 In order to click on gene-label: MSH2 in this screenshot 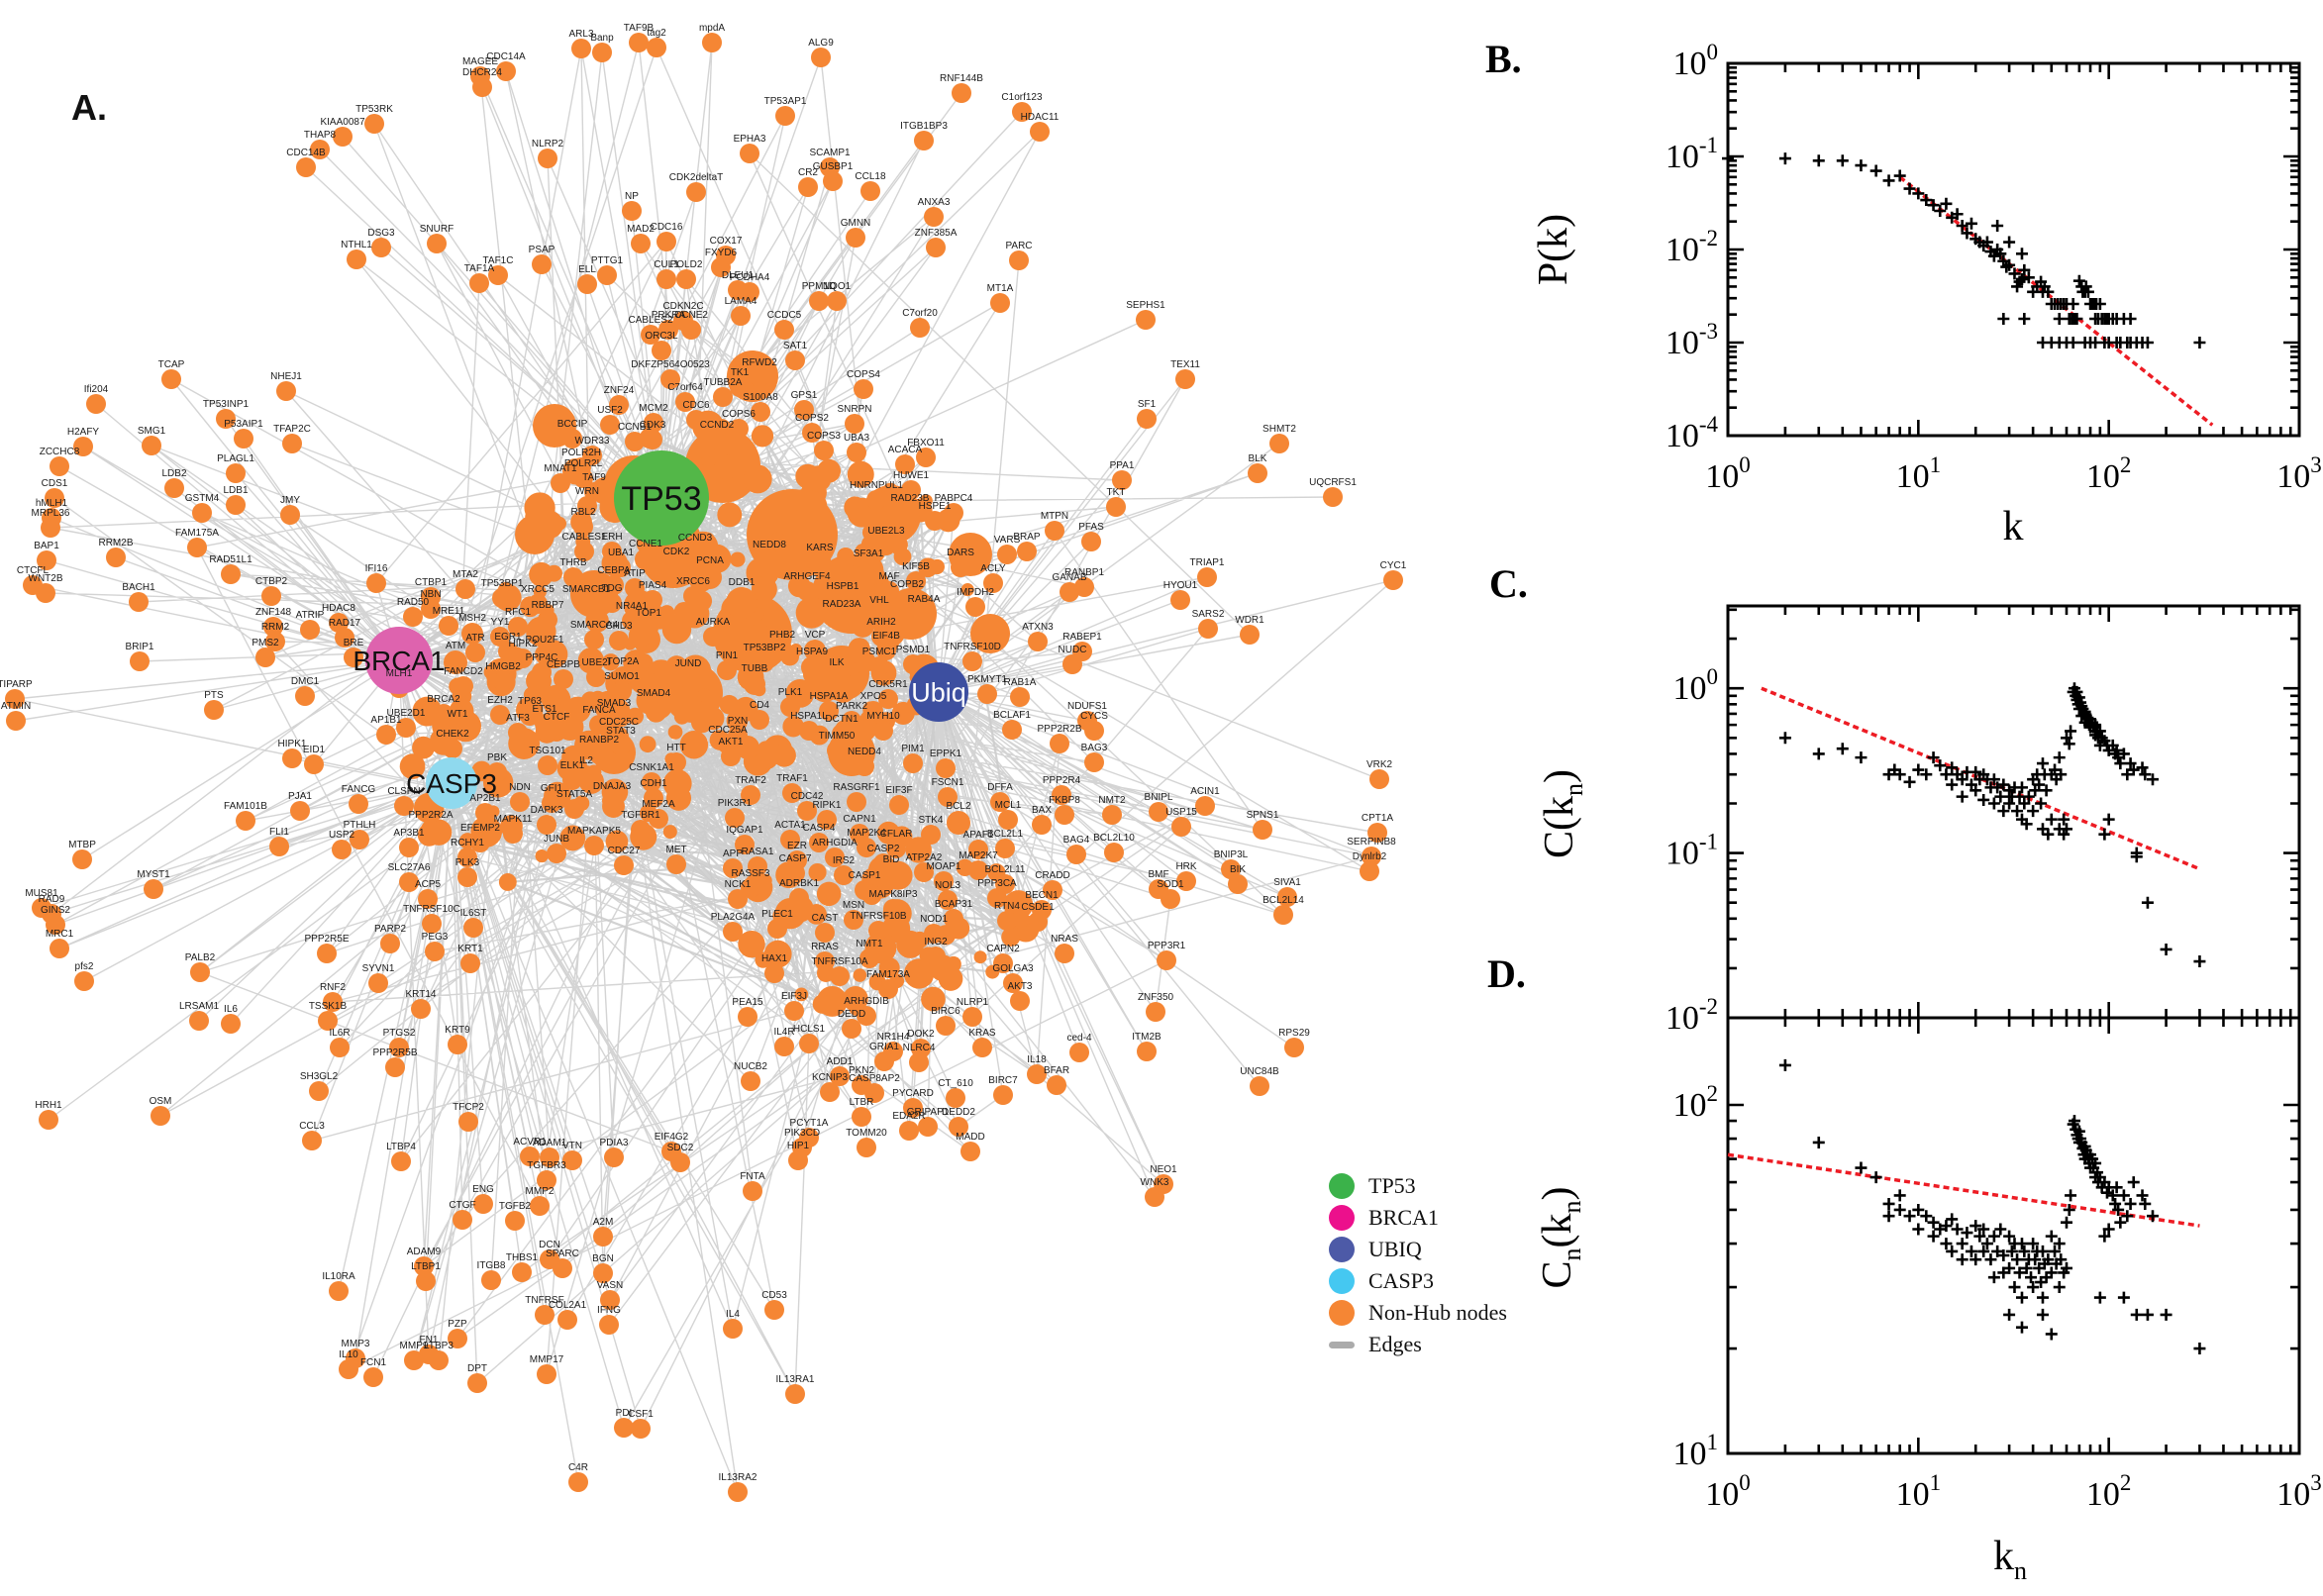, I will do `click(472, 618)`.